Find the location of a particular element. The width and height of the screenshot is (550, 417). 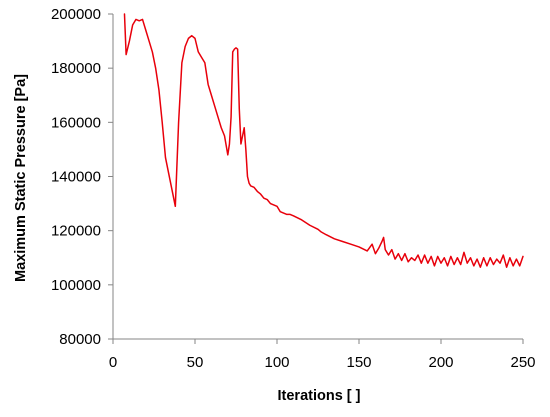

x-tick-label: 250 is located at coordinates (522, 362).